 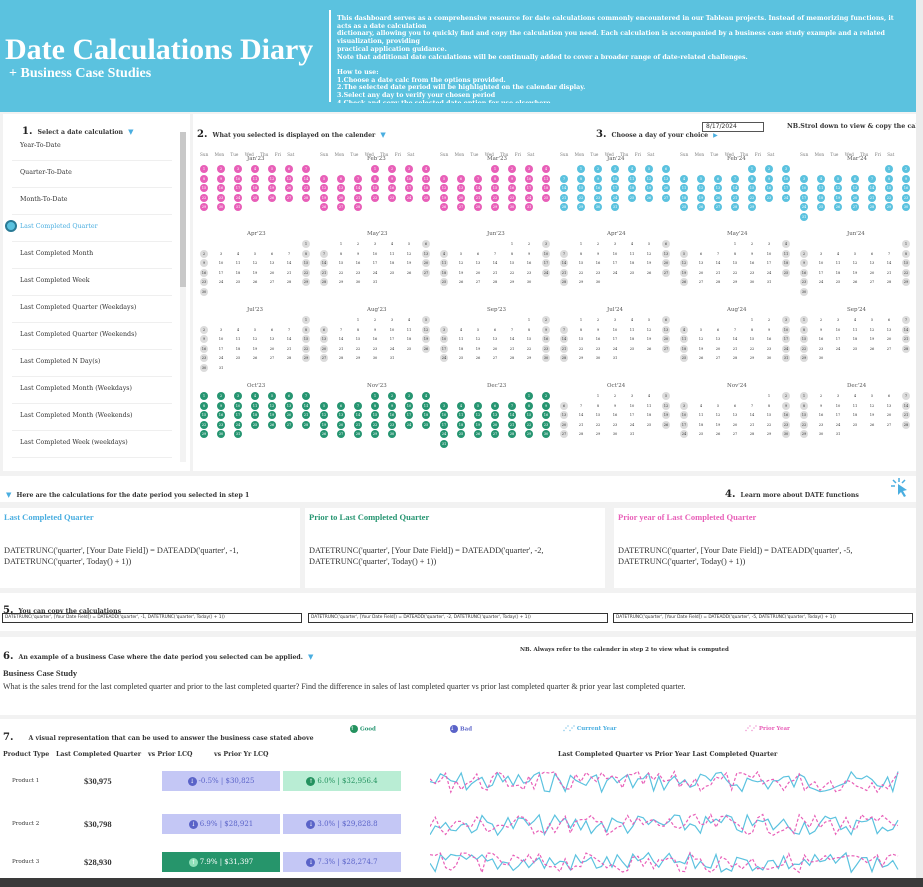 What do you see at coordinates (735, 244) in the screenshot?
I see `calendar-day: 1` at bounding box center [735, 244].